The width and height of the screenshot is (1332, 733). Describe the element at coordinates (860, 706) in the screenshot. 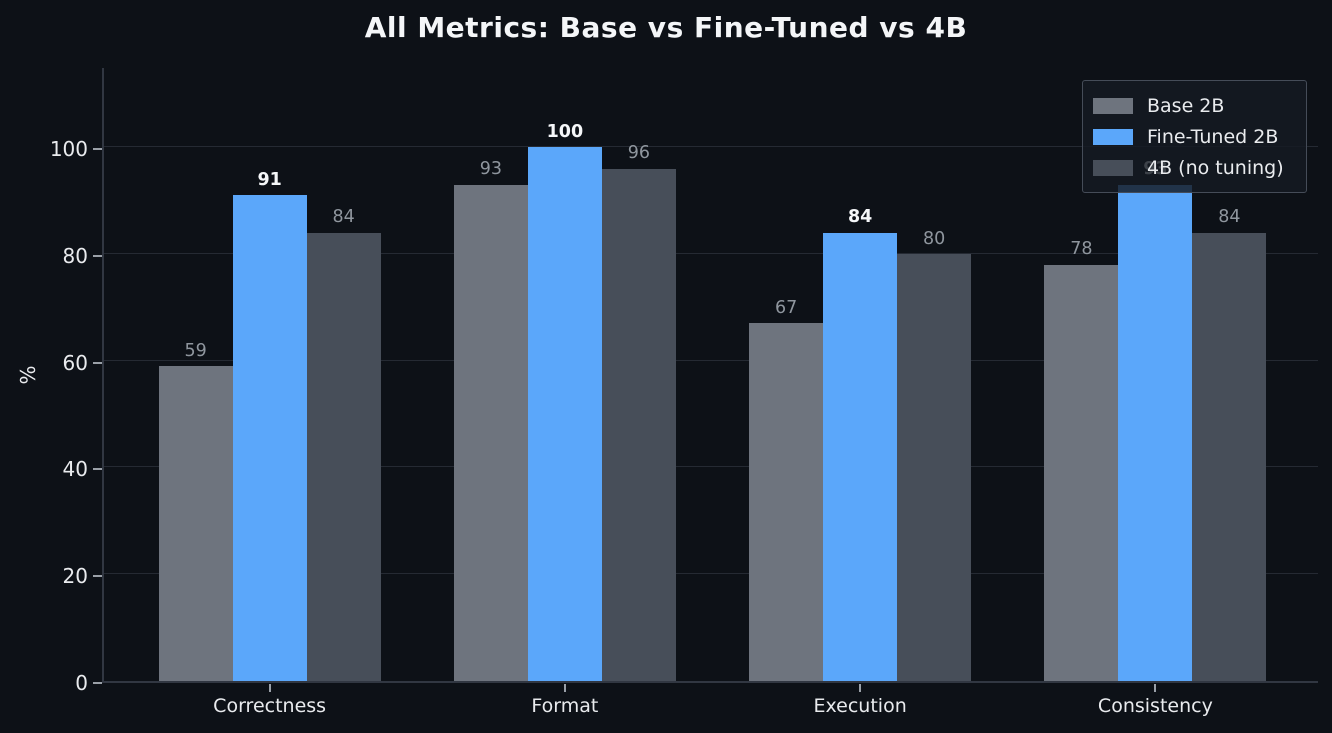

I see `x-tick-label: Execution` at that location.